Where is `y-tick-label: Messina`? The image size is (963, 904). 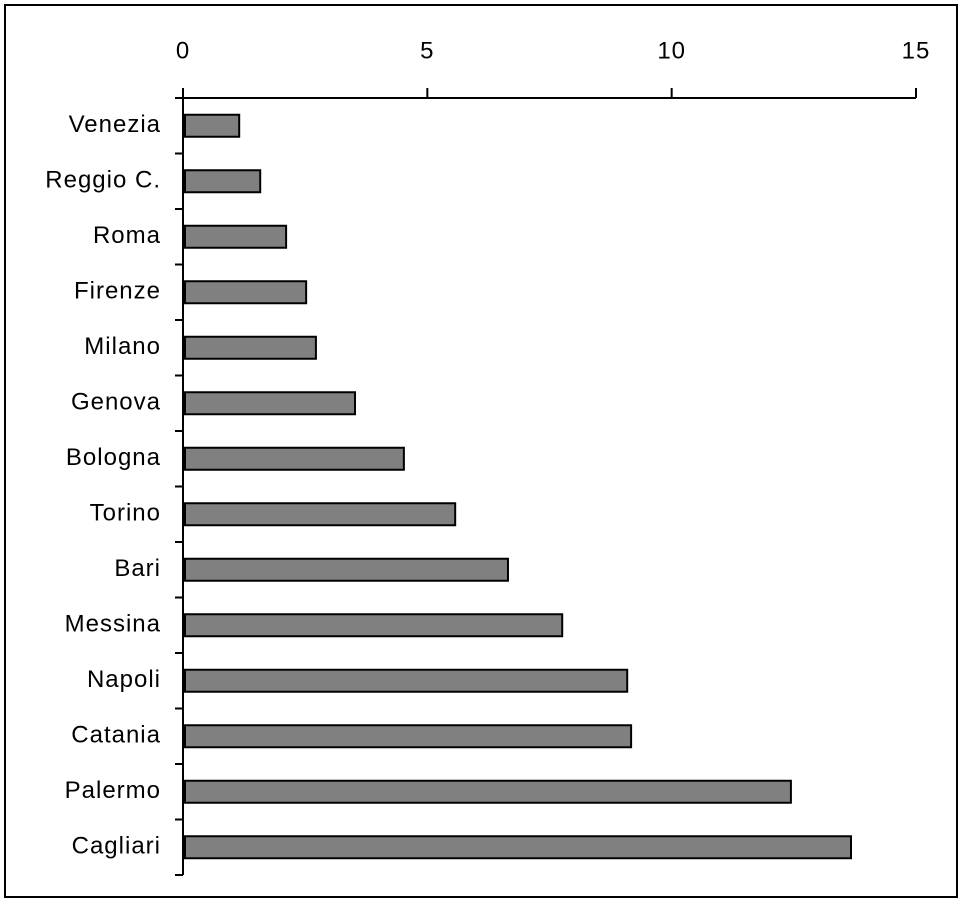
y-tick-label: Messina is located at coordinates (113, 624).